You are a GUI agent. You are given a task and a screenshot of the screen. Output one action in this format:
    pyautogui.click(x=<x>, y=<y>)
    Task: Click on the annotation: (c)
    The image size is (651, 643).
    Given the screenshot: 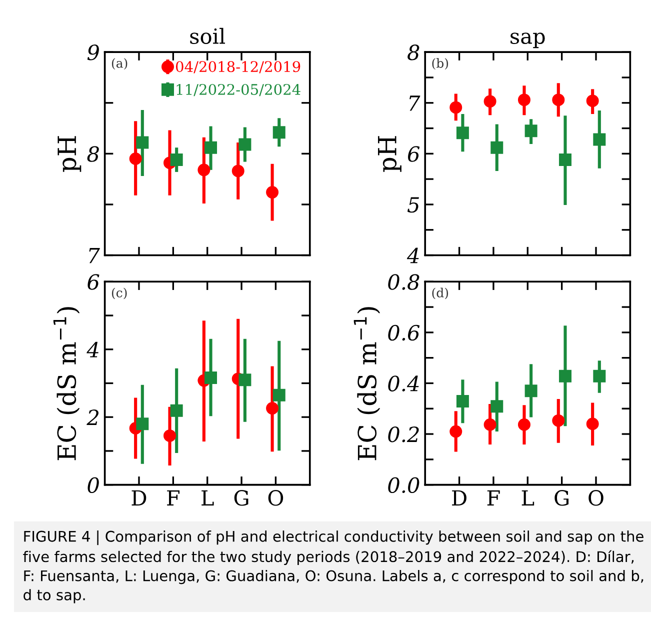 What is the action you would take?
    pyautogui.click(x=119, y=294)
    